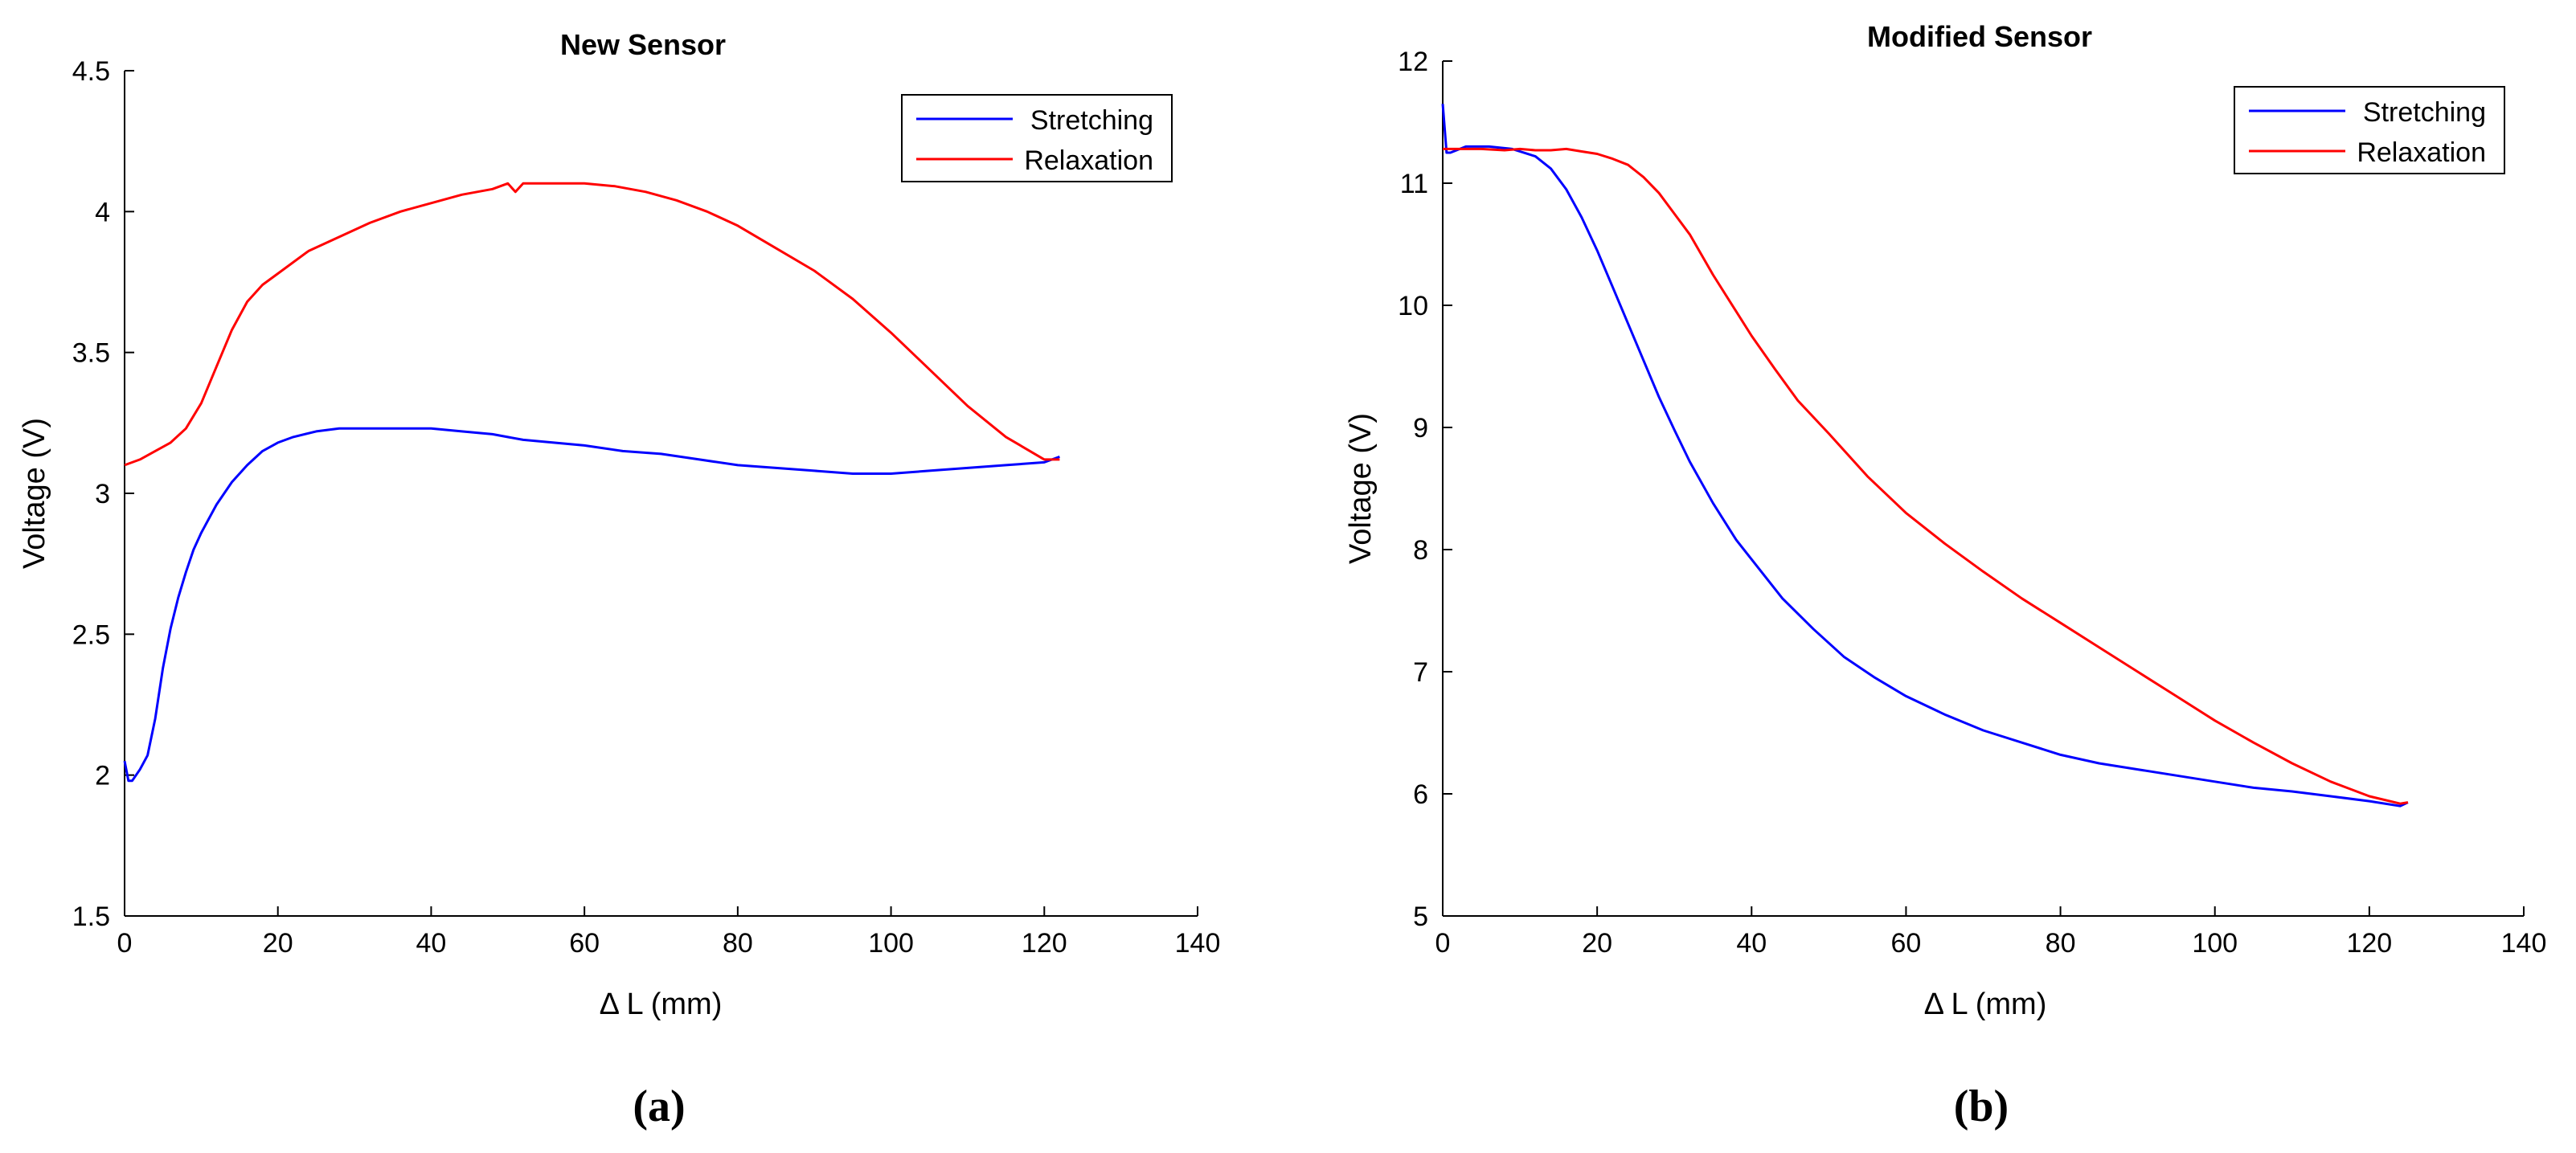  What do you see at coordinates (1420, 672) in the screenshot?
I see `y-tick-label: 7` at bounding box center [1420, 672].